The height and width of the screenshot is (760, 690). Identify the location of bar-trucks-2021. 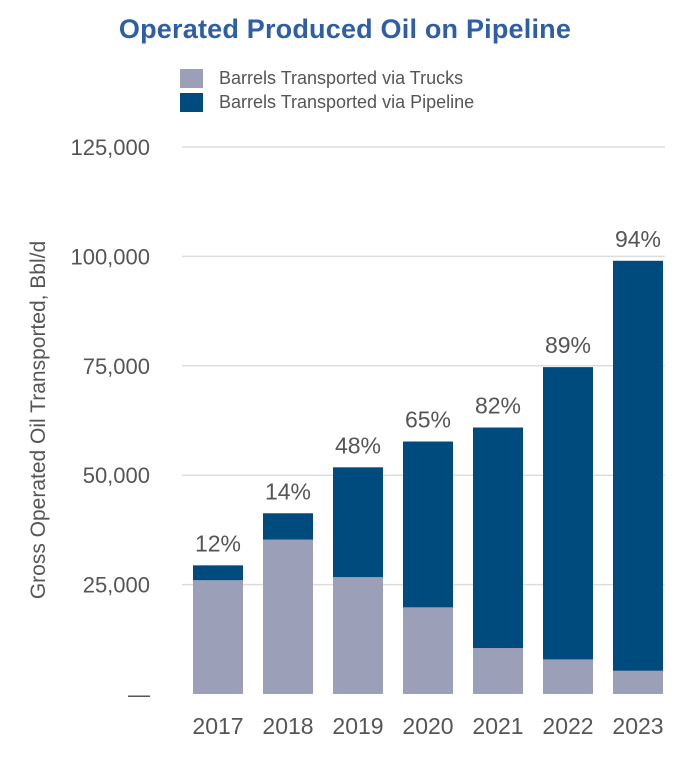
(498, 671).